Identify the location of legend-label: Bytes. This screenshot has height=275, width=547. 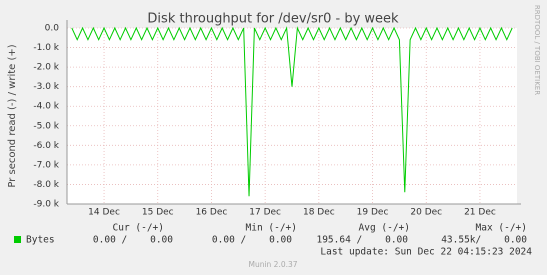
(40, 240).